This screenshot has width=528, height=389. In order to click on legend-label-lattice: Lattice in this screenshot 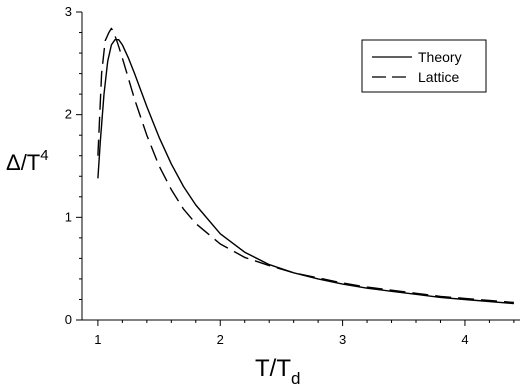, I will do `click(438, 77)`.